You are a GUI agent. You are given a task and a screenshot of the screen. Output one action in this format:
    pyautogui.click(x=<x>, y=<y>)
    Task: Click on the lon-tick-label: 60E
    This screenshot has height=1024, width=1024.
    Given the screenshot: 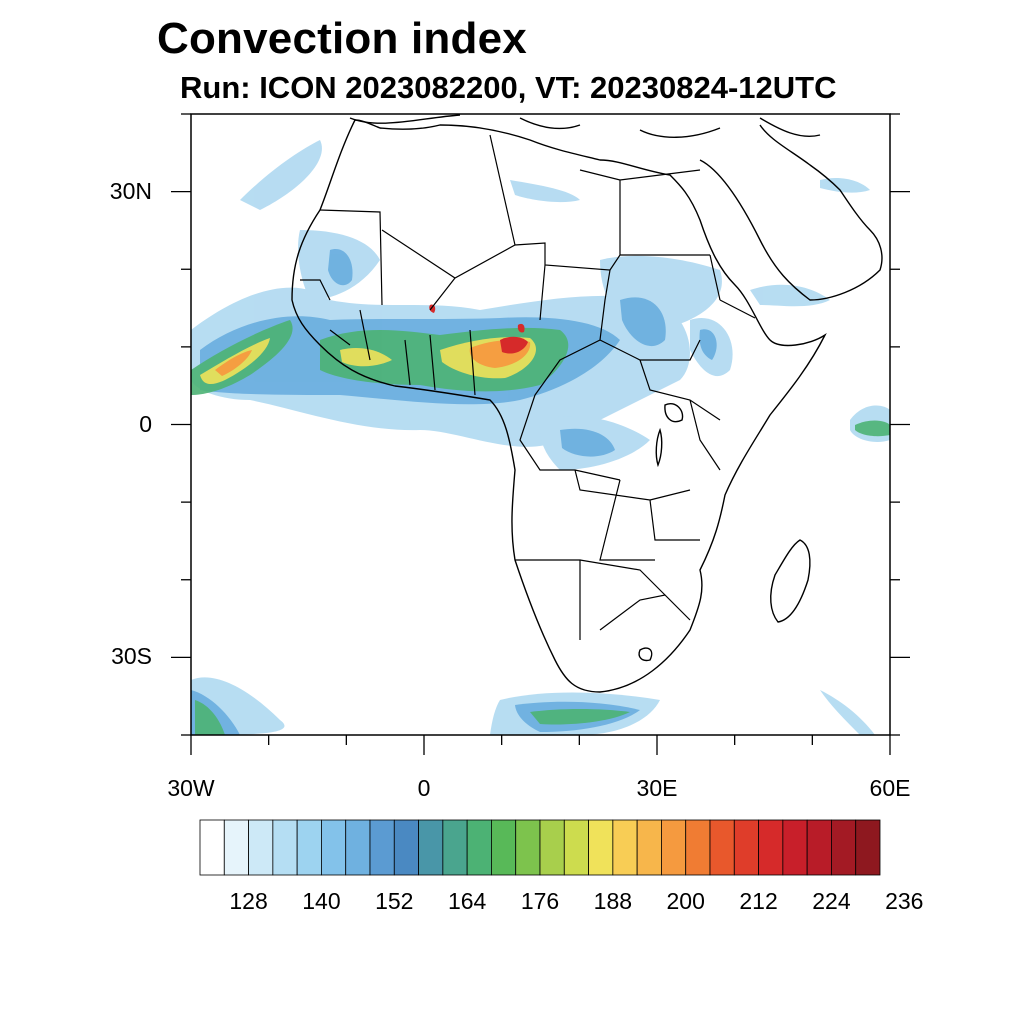 What is the action you would take?
    pyautogui.click(x=890, y=788)
    